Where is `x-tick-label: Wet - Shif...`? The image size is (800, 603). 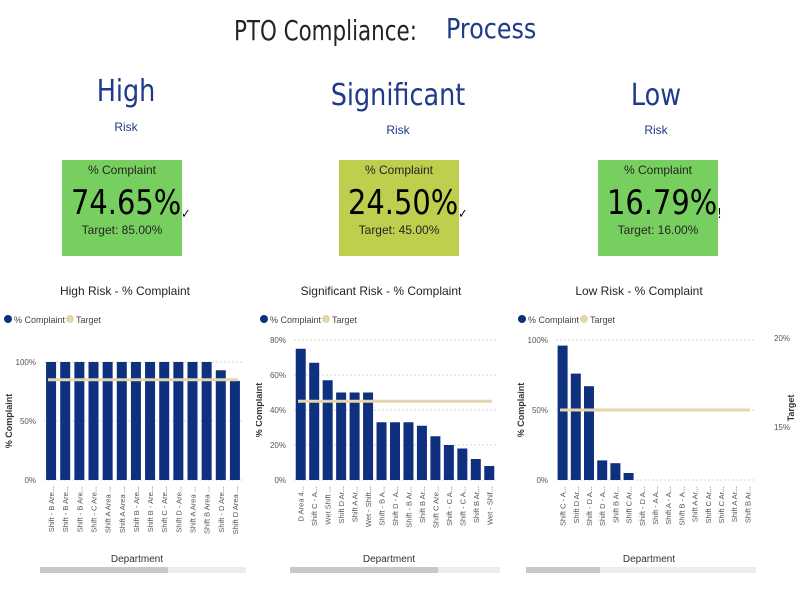 x-tick-label: Wet - Shif... is located at coordinates (489, 505).